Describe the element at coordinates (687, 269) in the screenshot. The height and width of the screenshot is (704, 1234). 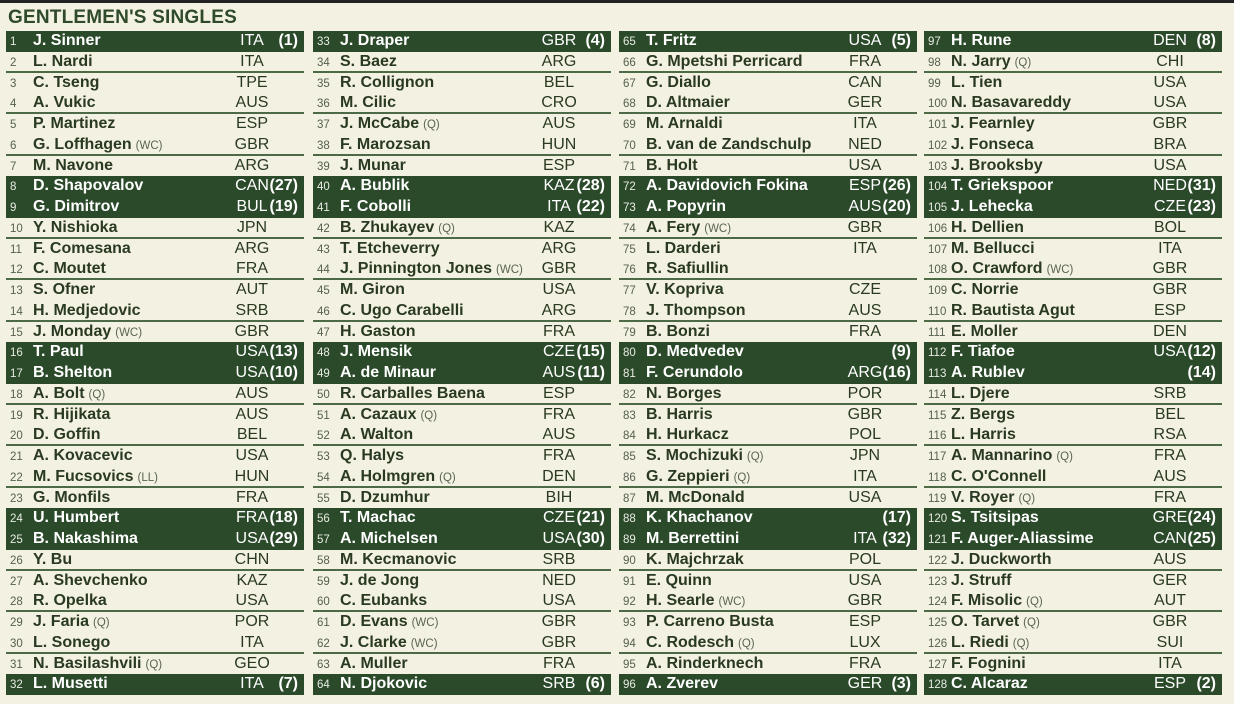
I see `player-name: R. Safiullin` at that location.